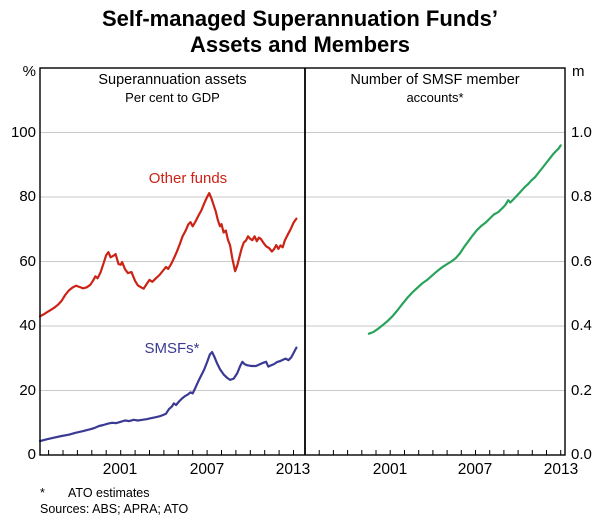 The image size is (600, 525). I want to click on footnote-text: ATO estimates, so click(109, 493).